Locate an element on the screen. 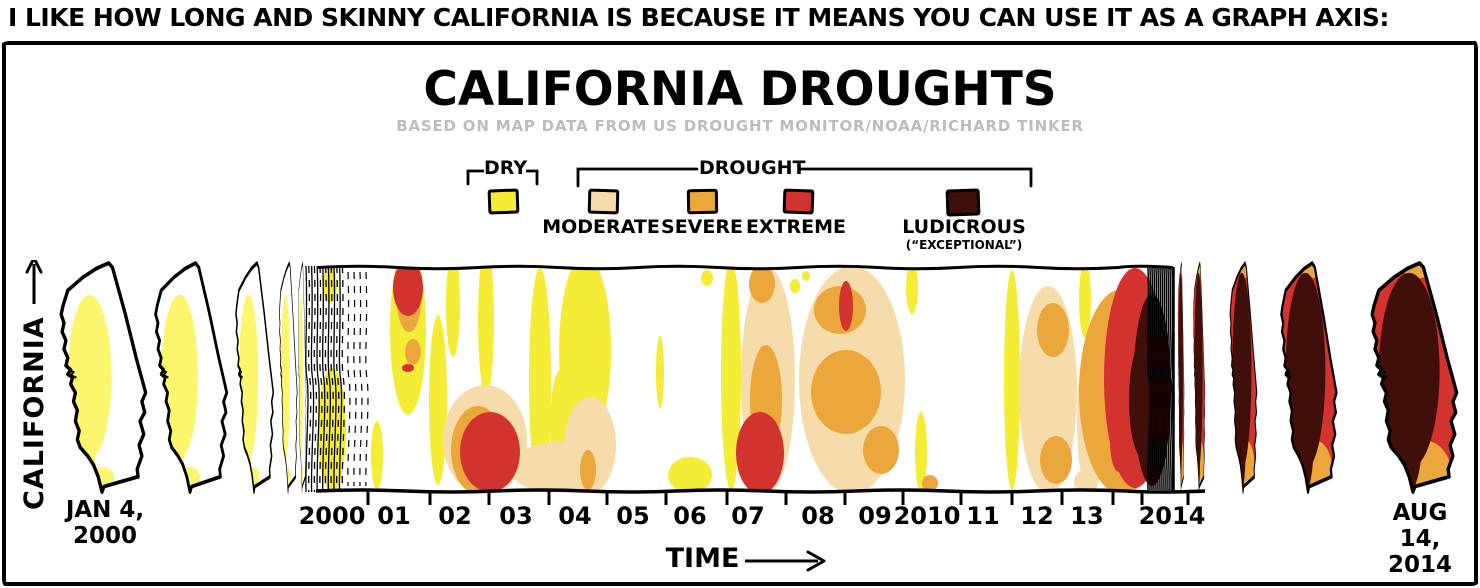  end-date-line2: 2014 is located at coordinates (1419, 565).